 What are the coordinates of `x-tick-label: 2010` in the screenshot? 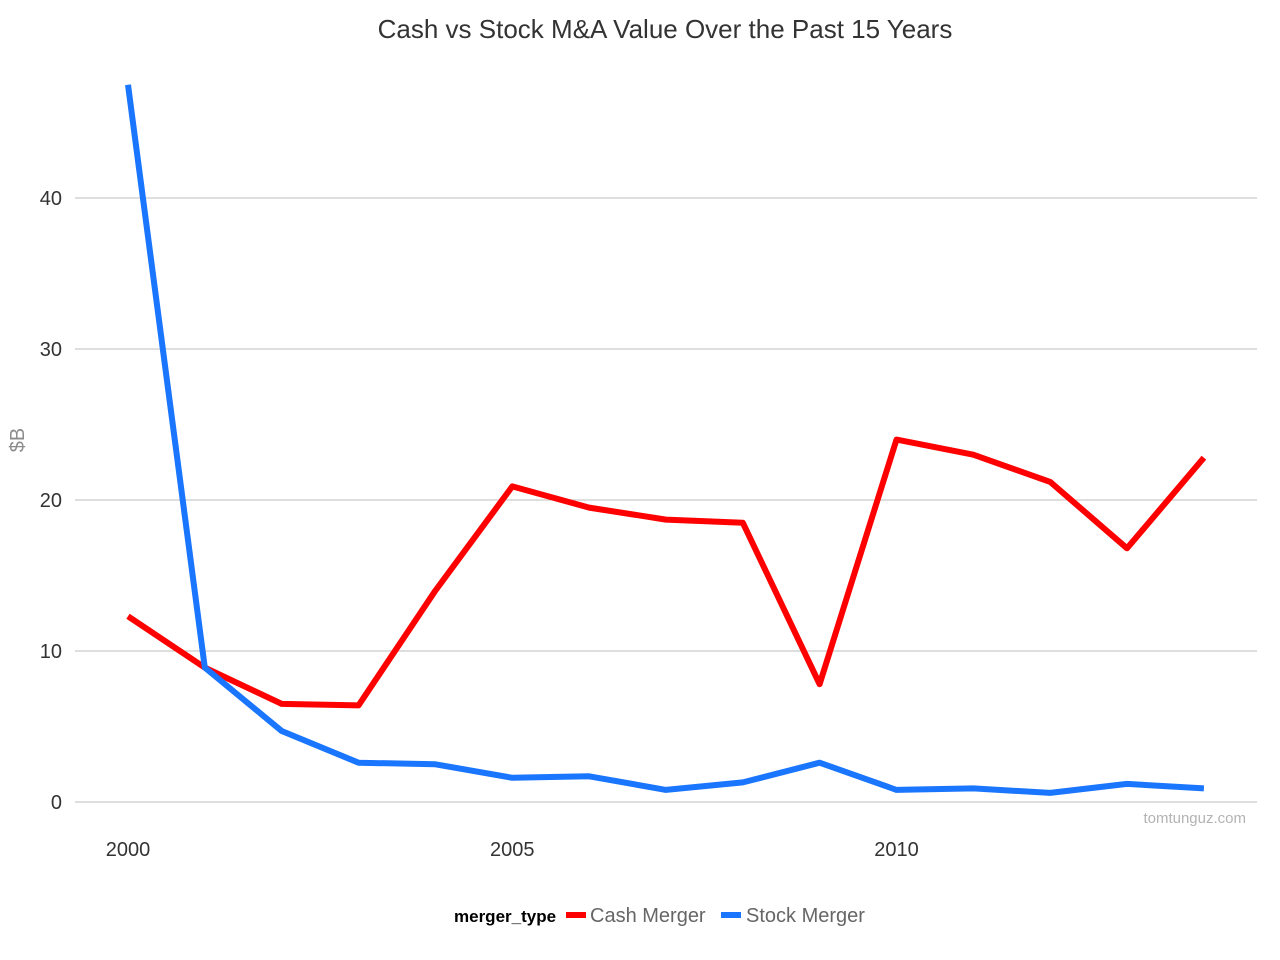 It's located at (896, 850).